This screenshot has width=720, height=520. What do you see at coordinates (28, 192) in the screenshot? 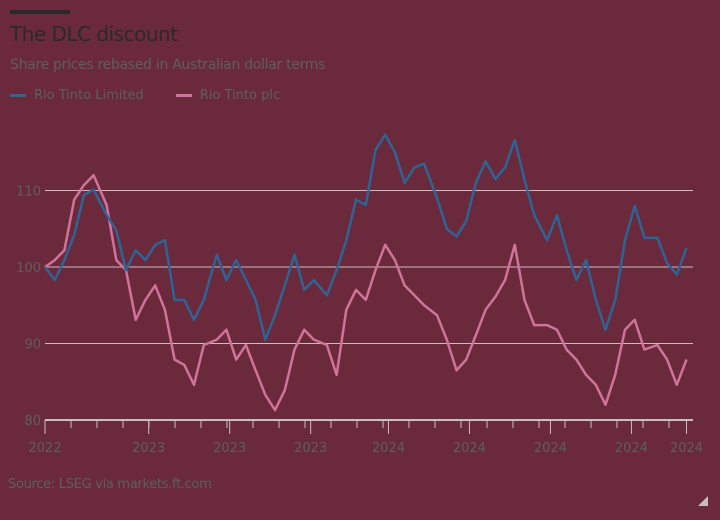
I see `y-tick-label: 110` at bounding box center [28, 192].